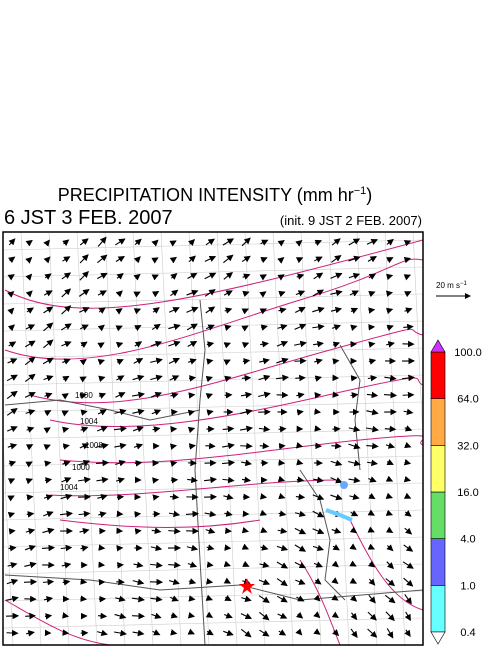 This screenshot has width=500, height=655. What do you see at coordinates (448, 285) in the screenshot?
I see `wind-scale-text: 20 m s` at bounding box center [448, 285].